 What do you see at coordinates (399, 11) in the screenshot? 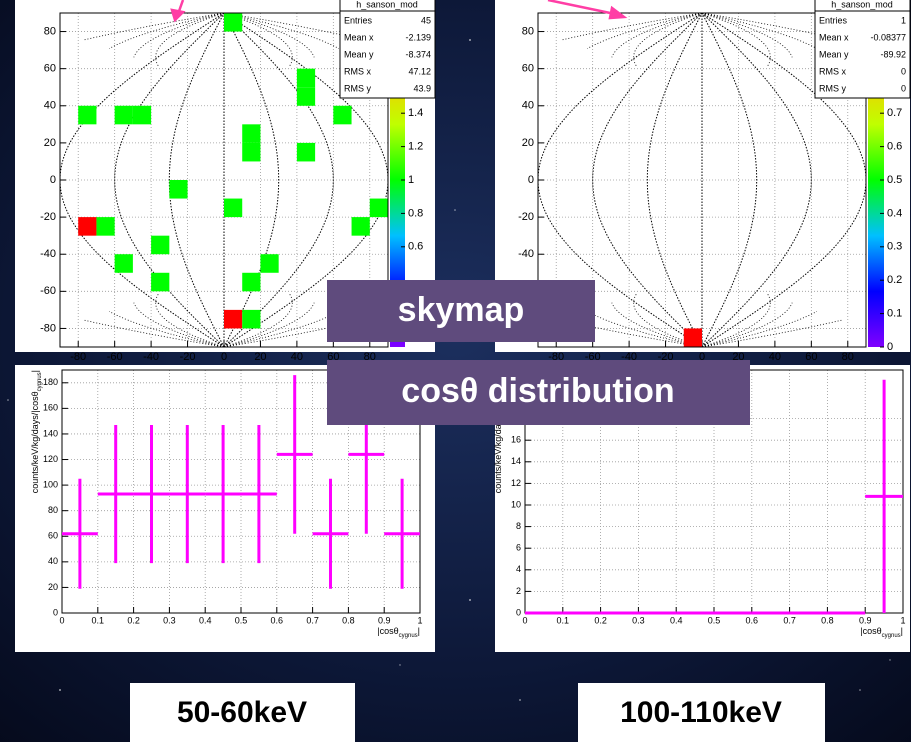
I see `arrows` at bounding box center [399, 11].